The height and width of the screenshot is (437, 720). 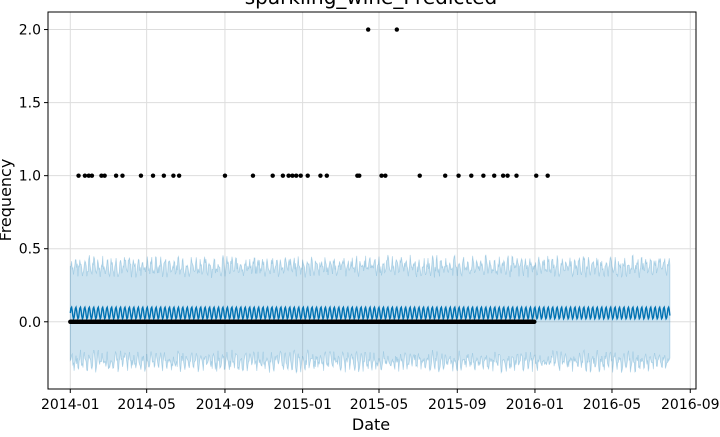 I want to click on x-tick-label: 2016-09, so click(x=690, y=405).